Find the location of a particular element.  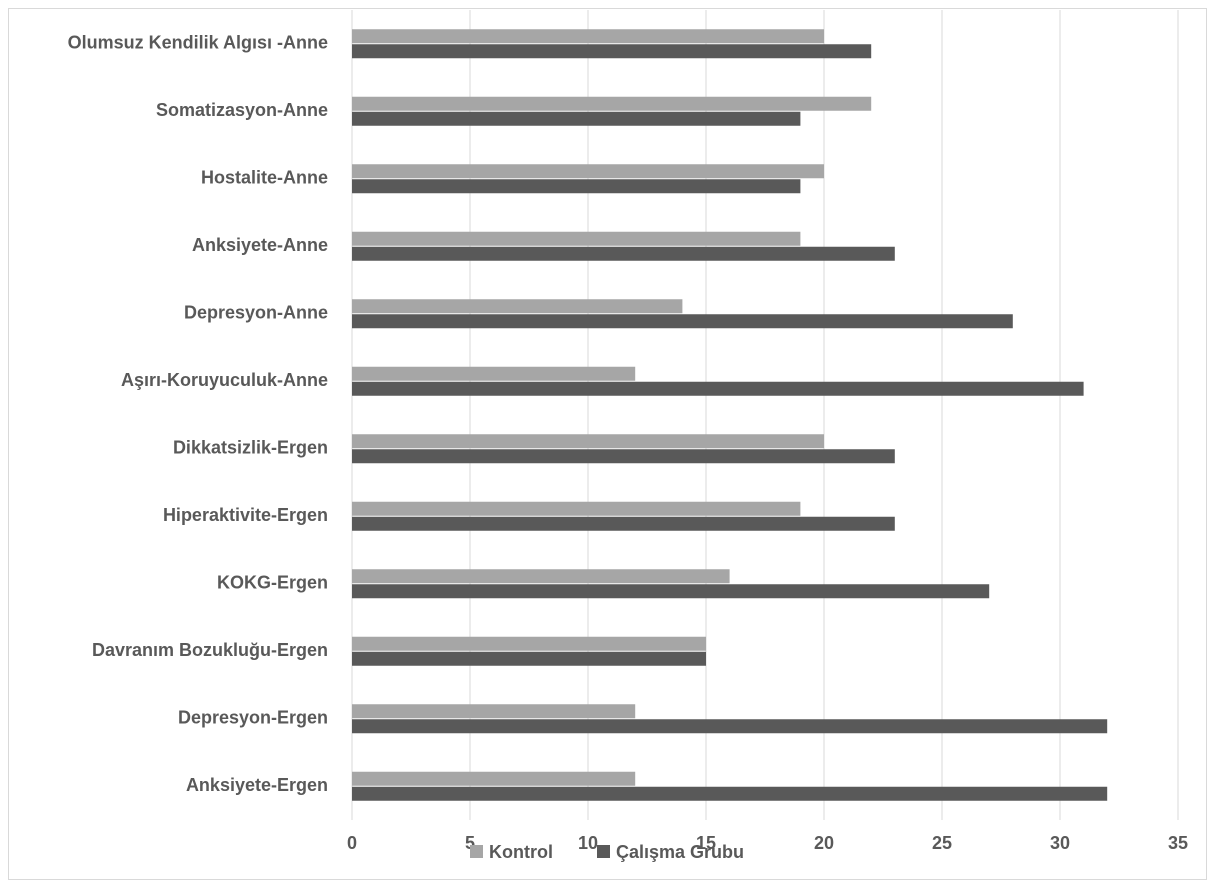

x-tick-label: 10 is located at coordinates (588, 843).